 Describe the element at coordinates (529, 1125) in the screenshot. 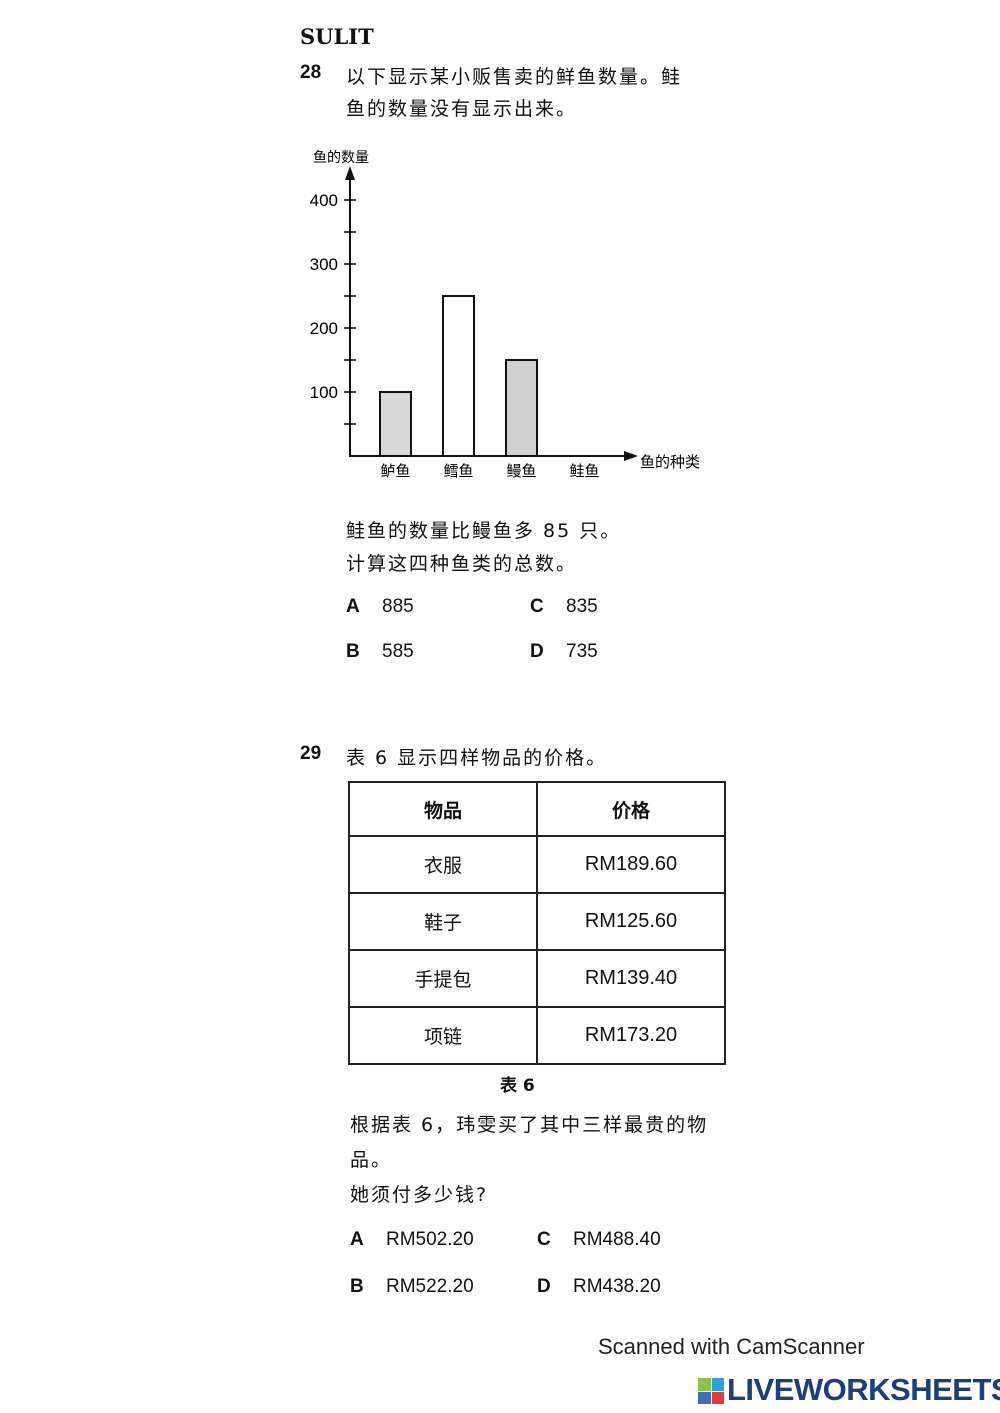

I see `q29-text-line1: 根据表 6，玮雯买了其中三样最贵的物` at that location.